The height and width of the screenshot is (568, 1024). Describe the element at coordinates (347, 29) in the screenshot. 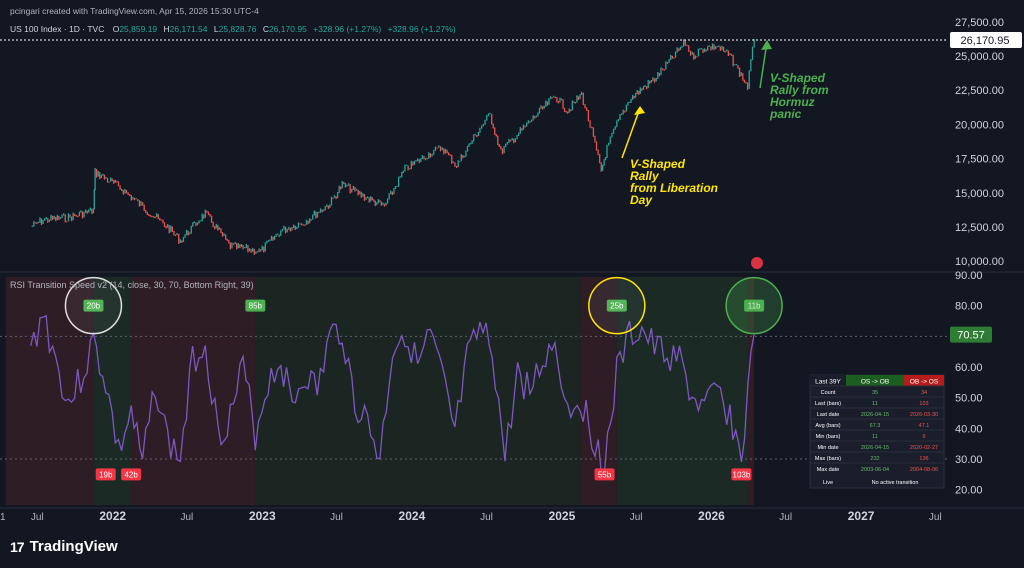

I see `change-value: +328.96 (+1.27%)` at that location.